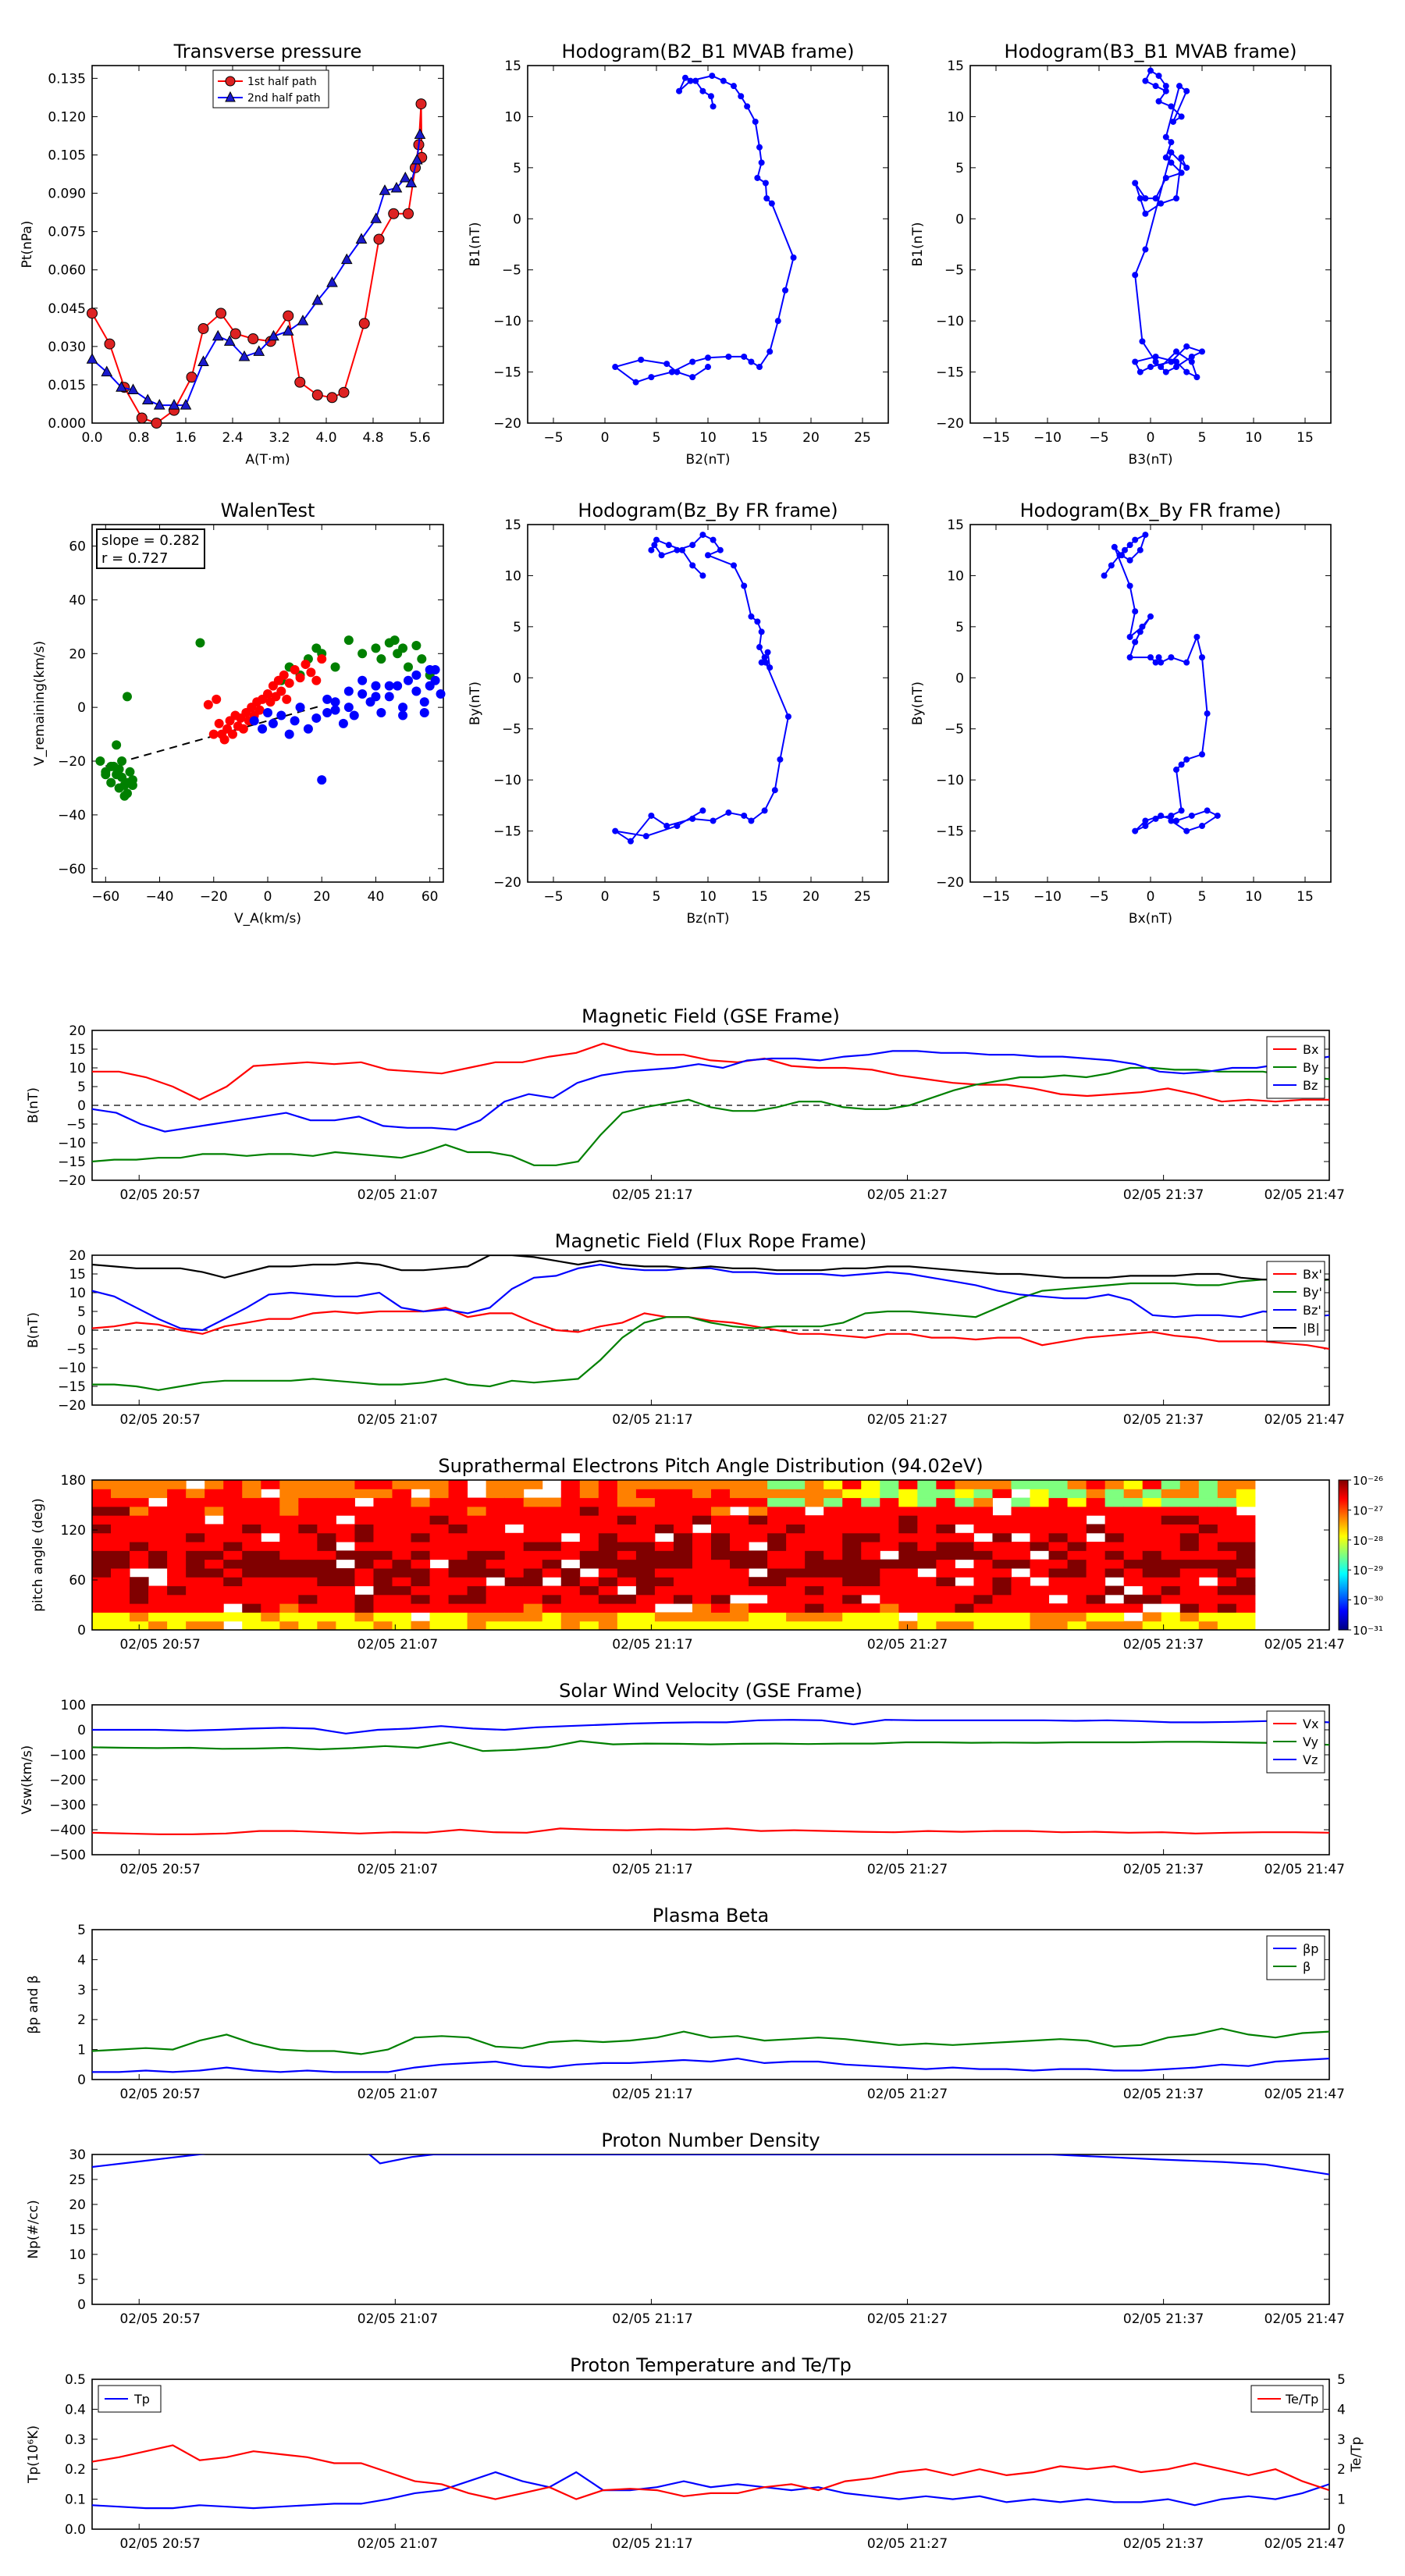 The height and width of the screenshot is (2576, 1405). I want to click on series-line-Np, so click(711, 2165).